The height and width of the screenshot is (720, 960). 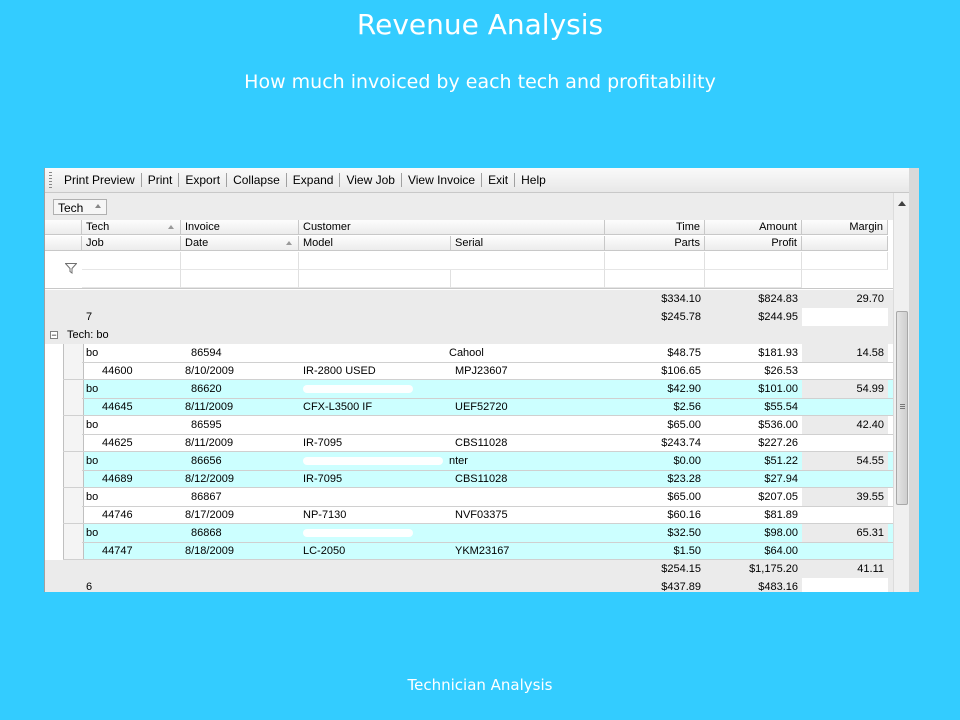 I want to click on slide-footer: Technician Analysis, so click(x=480, y=685).